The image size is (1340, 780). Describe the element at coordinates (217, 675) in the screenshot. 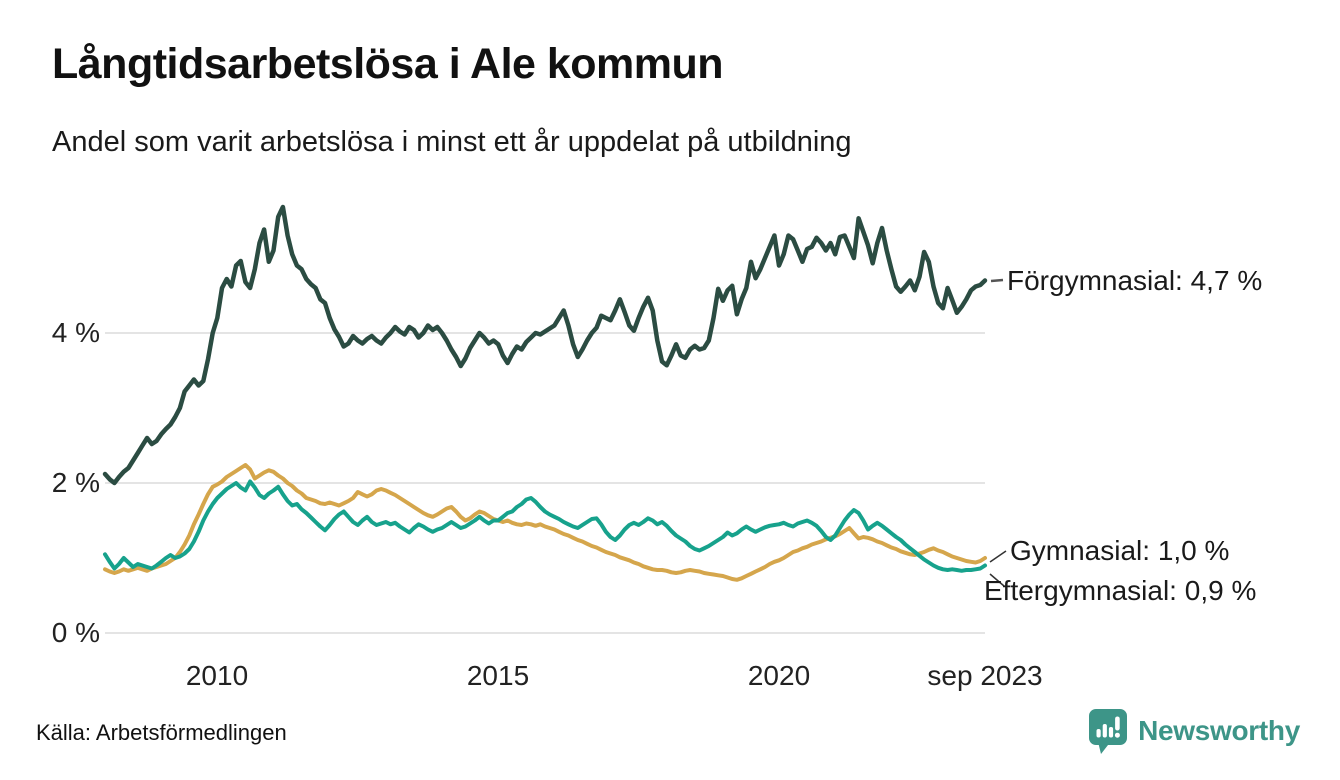

I see `x-tick-2010: 2010` at that location.